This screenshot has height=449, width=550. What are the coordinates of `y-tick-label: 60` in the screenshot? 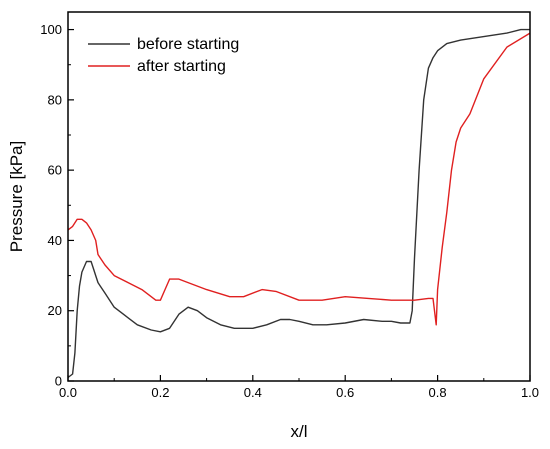 It's located at (55, 170).